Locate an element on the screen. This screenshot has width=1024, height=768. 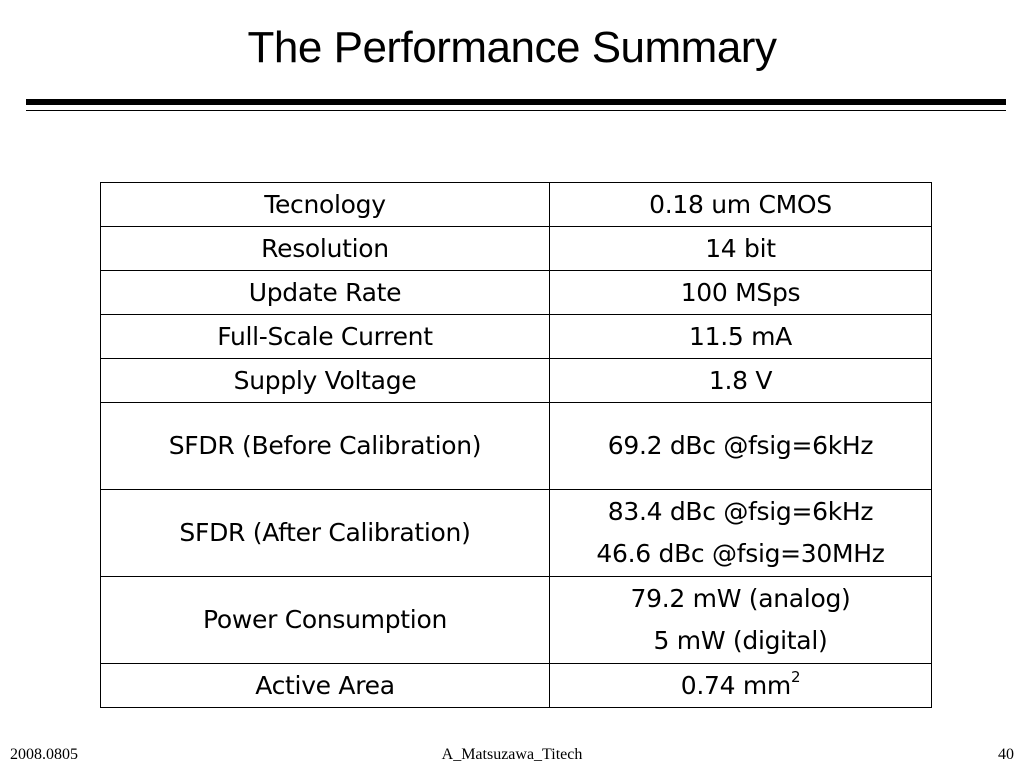
area-unit-superscript: 2 is located at coordinates (795, 676).